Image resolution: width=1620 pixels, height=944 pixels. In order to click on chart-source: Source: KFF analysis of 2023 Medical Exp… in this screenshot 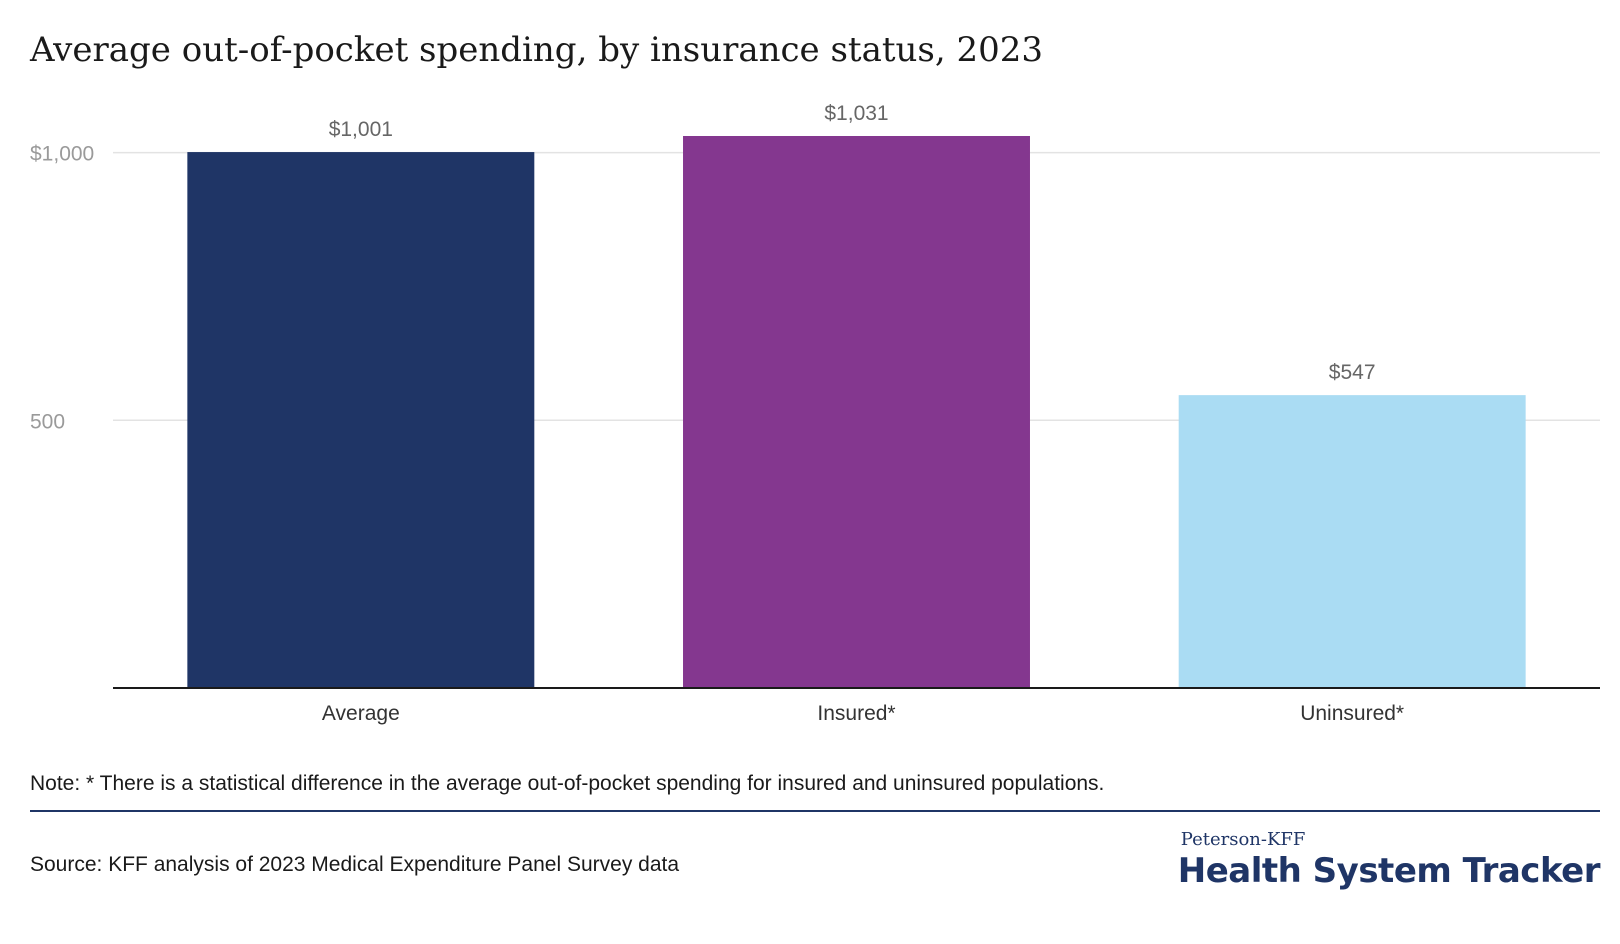, I will do `click(355, 864)`.